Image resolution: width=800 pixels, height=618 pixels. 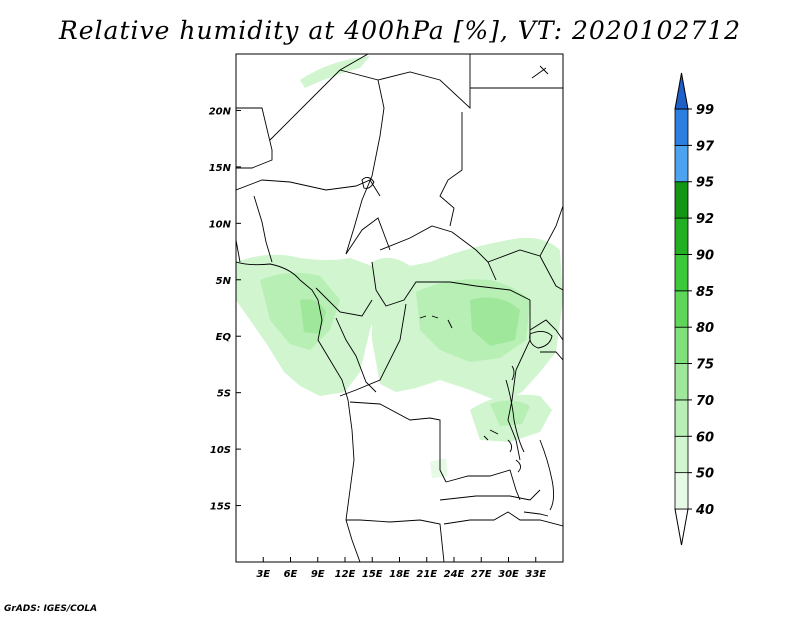 I want to click on colorbar-label: 90, so click(x=705, y=255).